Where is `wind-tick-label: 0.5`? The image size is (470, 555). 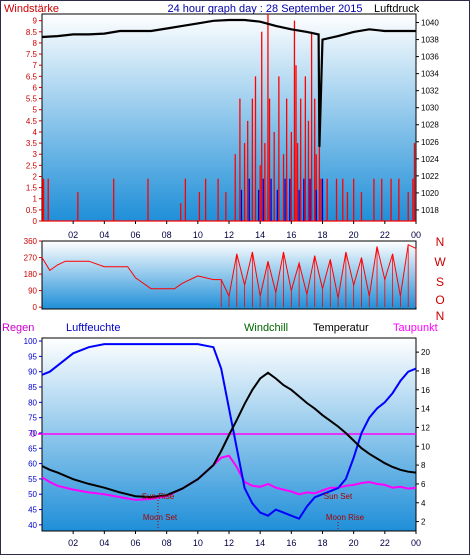
wind-tick-label: 0.5 is located at coordinates (32, 210).